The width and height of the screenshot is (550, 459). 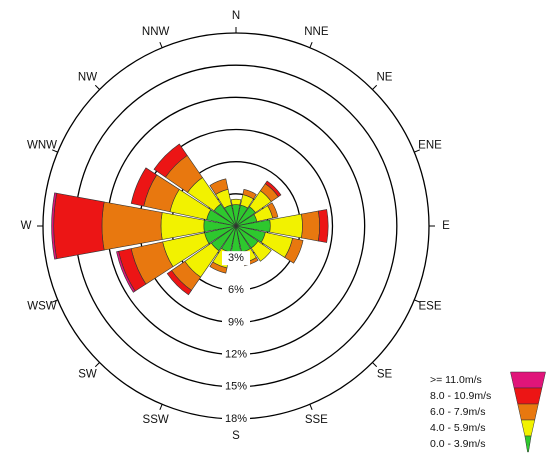 I want to click on ring-label: 6%, so click(x=236, y=290).